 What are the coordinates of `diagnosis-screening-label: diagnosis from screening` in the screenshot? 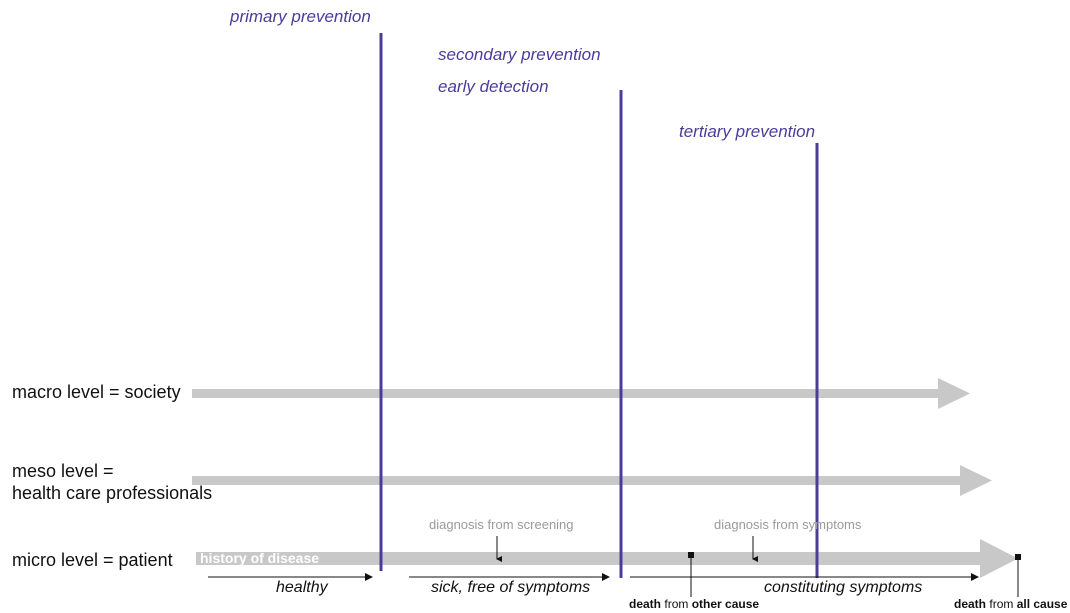 It's located at (501, 524).